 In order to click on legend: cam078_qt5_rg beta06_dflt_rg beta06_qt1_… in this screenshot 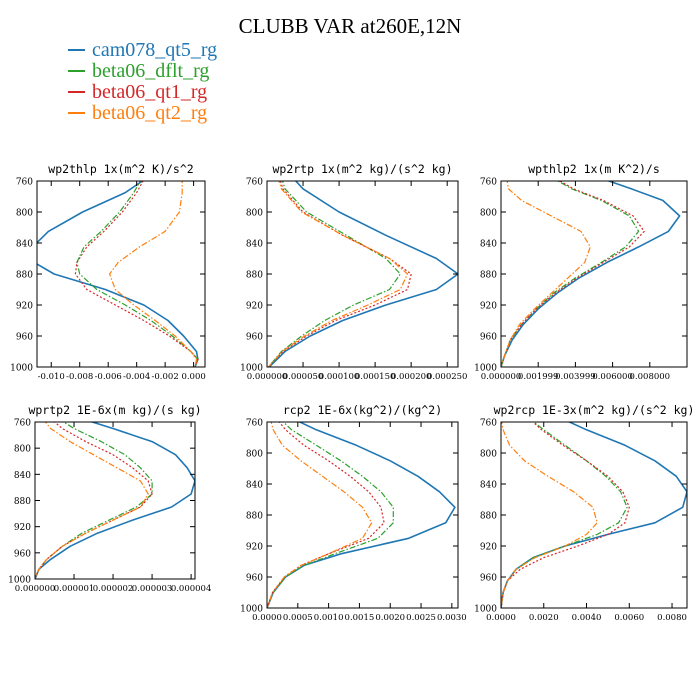, I will do `click(142, 82)`.